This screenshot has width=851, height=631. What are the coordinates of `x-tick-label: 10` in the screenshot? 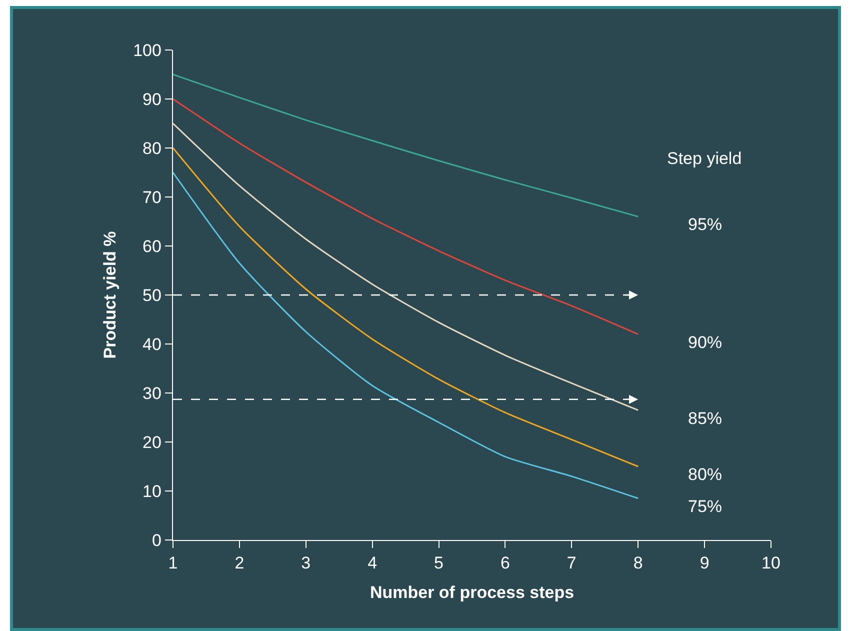 It's located at (771, 563).